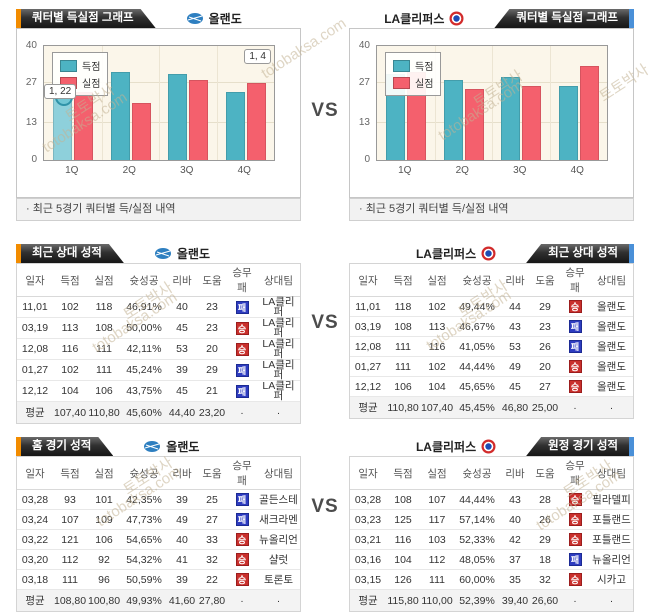  What do you see at coordinates (158, 519) in the screenshot?
I see `table-row: 03,24 107 109 47,73% 49 27 패 새크라멘` at bounding box center [158, 519].